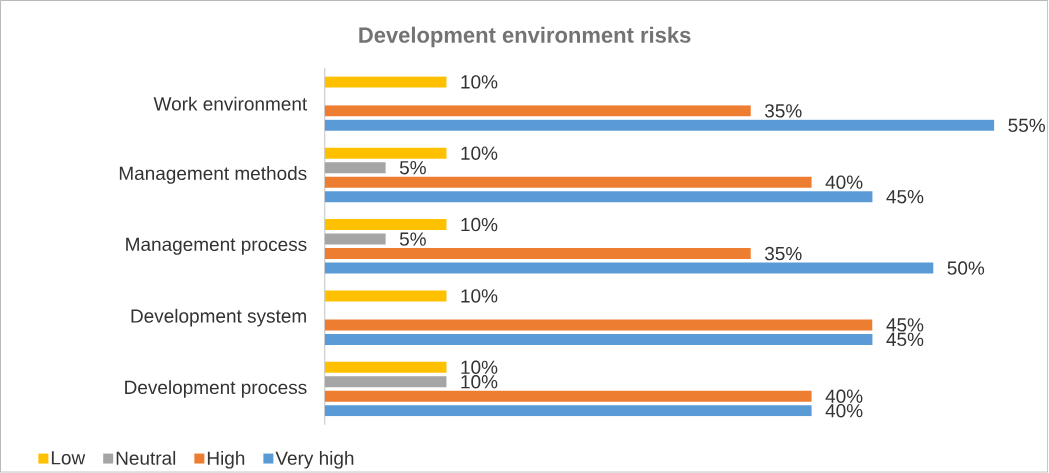 The image size is (1049, 473). What do you see at coordinates (966, 268) in the screenshot?
I see `data-label: 50%` at bounding box center [966, 268].